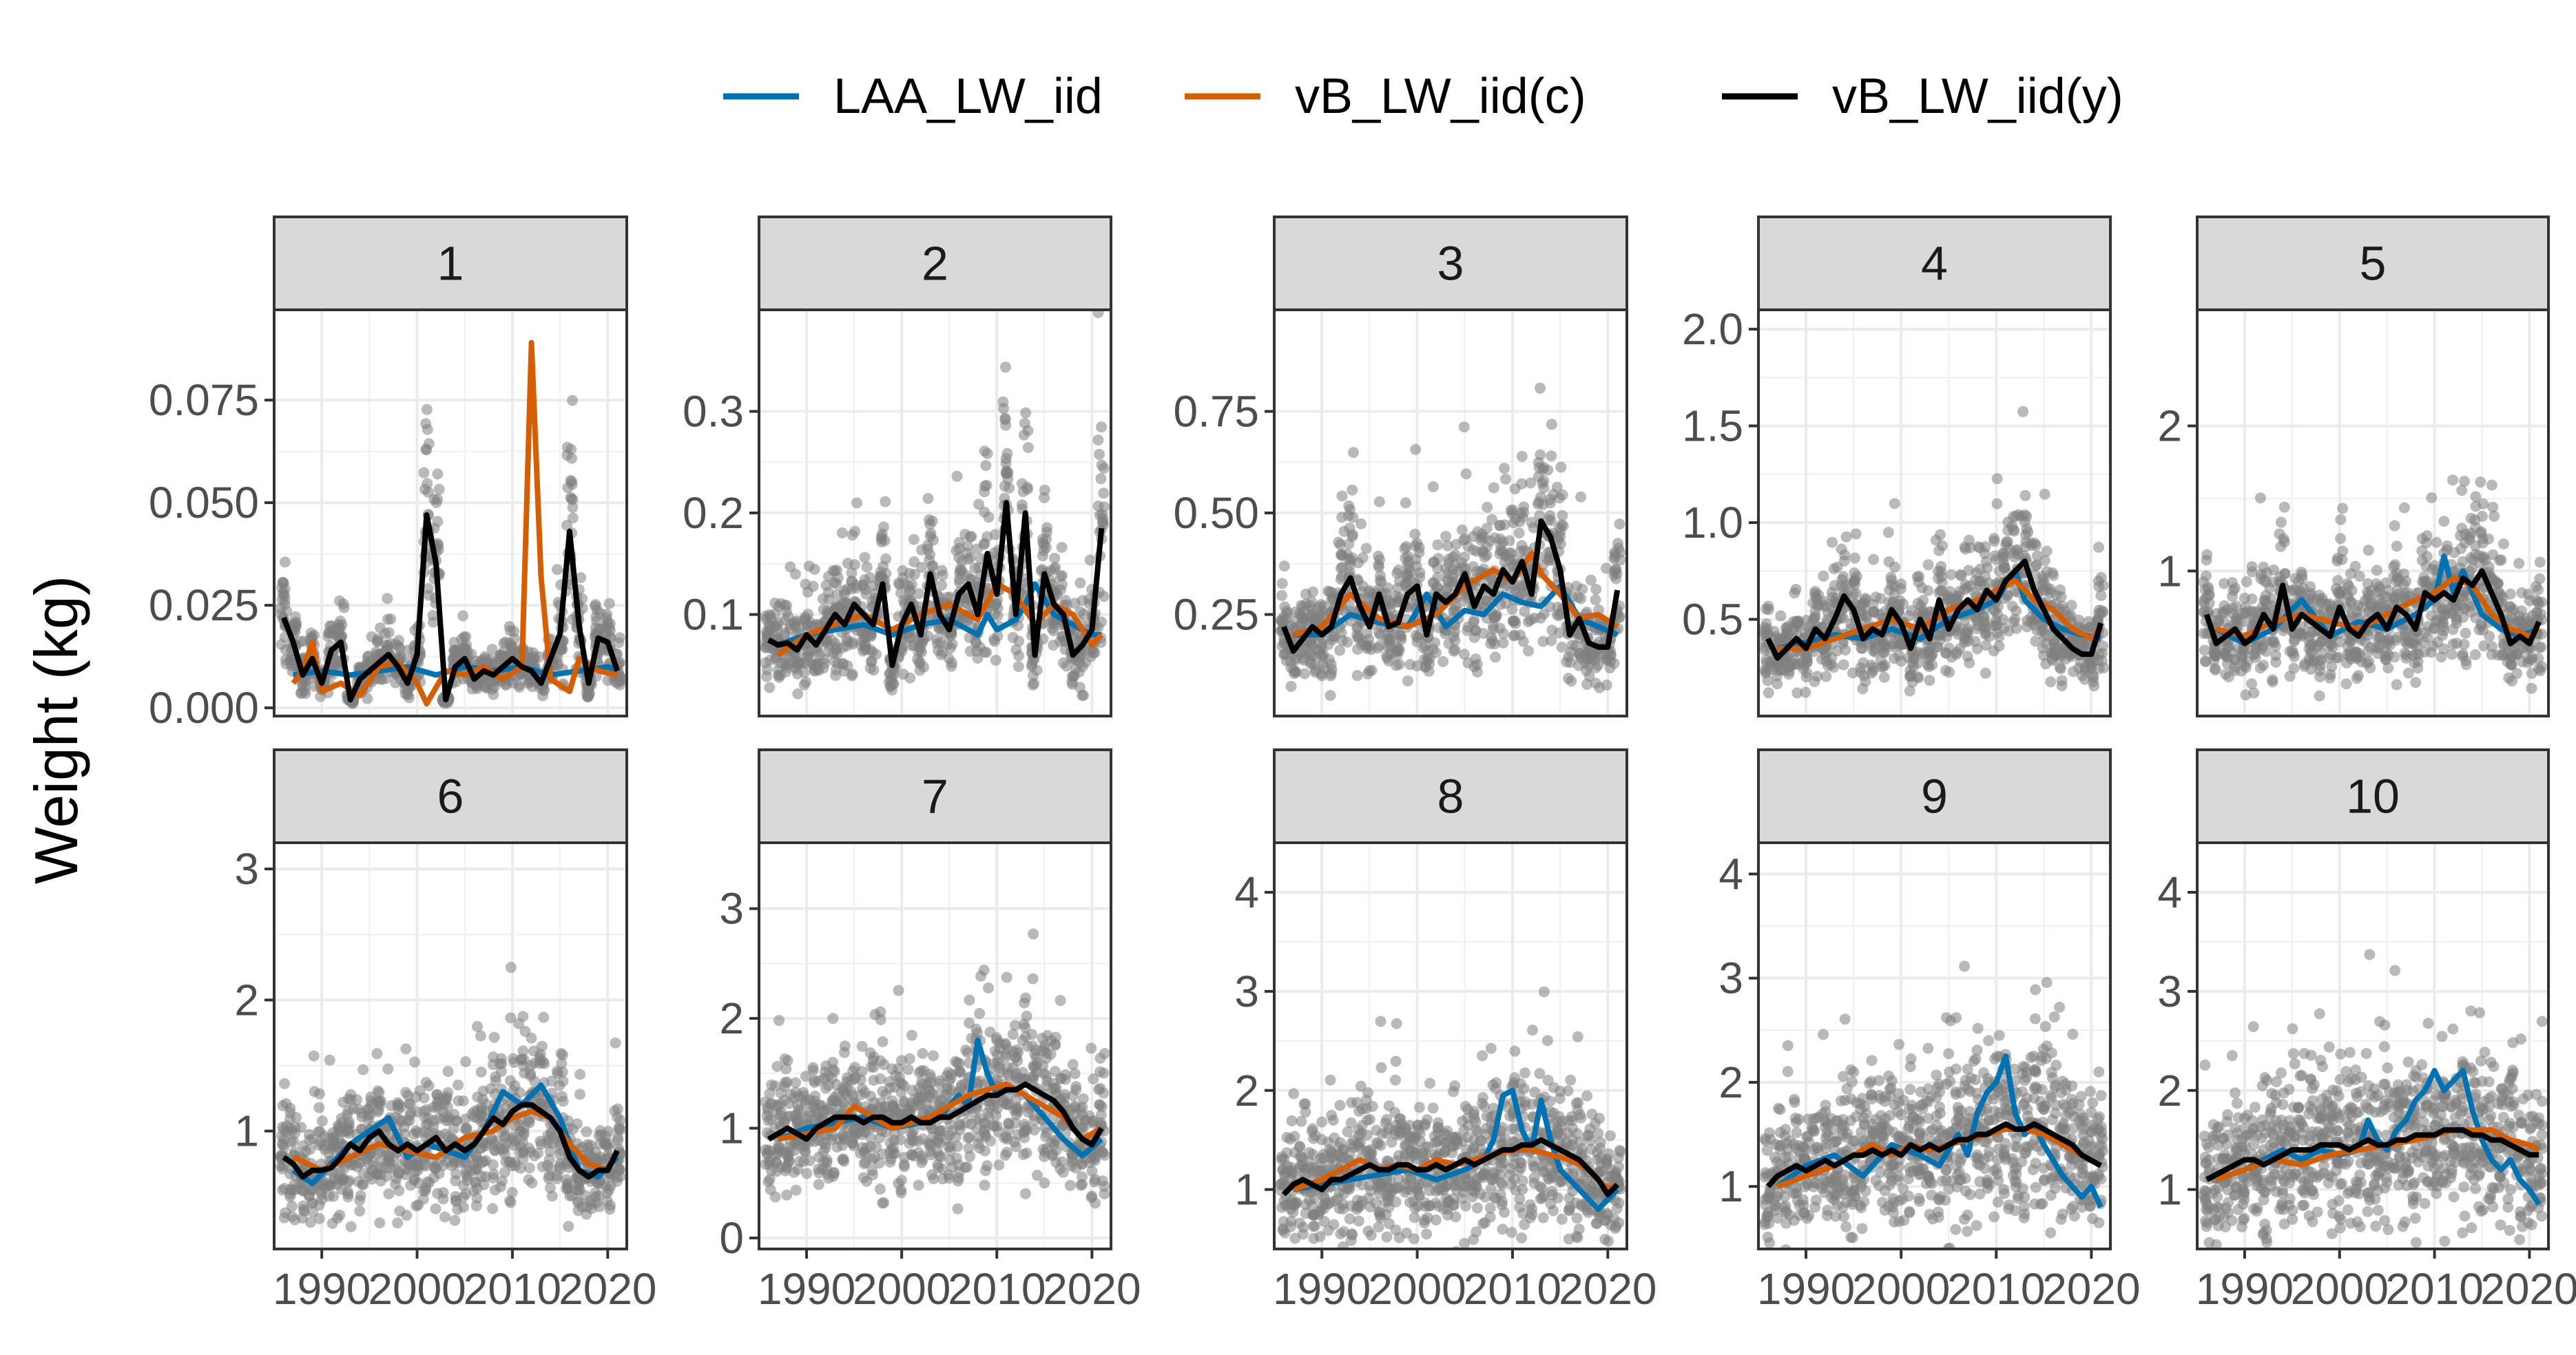  Describe the element at coordinates (450, 1097) in the screenshot. I see `panel-data` at that location.